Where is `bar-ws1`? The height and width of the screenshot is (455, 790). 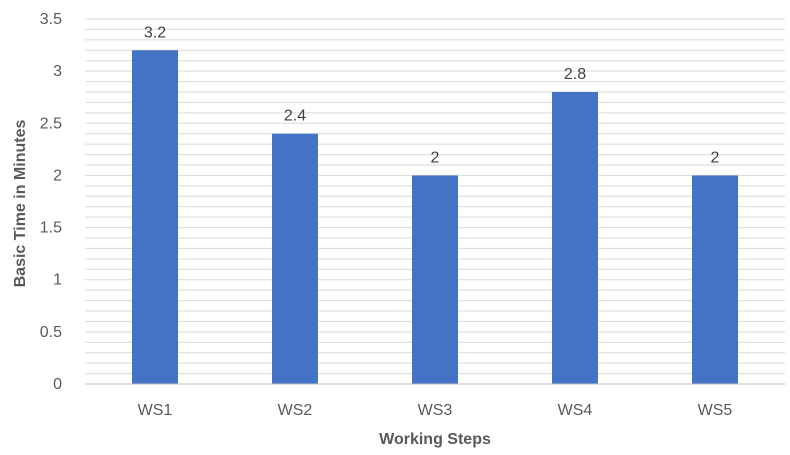
bar-ws1 is located at coordinates (155, 217).